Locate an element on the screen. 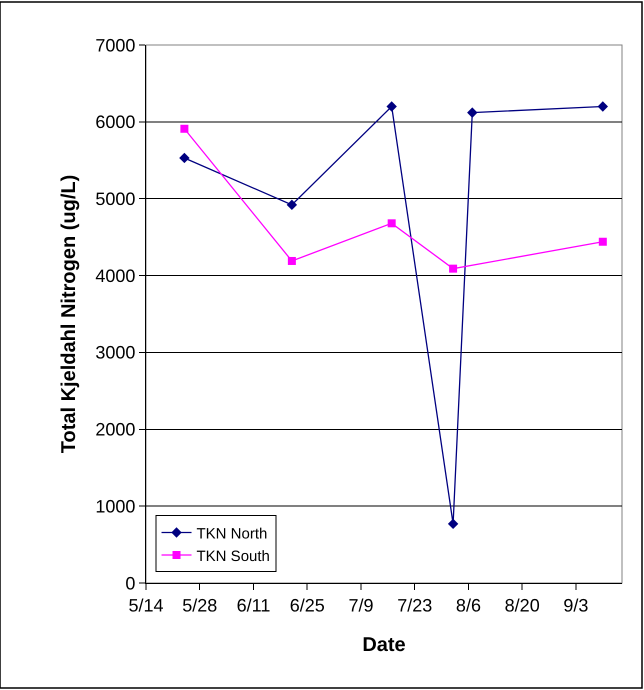 The width and height of the screenshot is (644, 690). y-tick-label: 6000 is located at coordinates (115, 122).